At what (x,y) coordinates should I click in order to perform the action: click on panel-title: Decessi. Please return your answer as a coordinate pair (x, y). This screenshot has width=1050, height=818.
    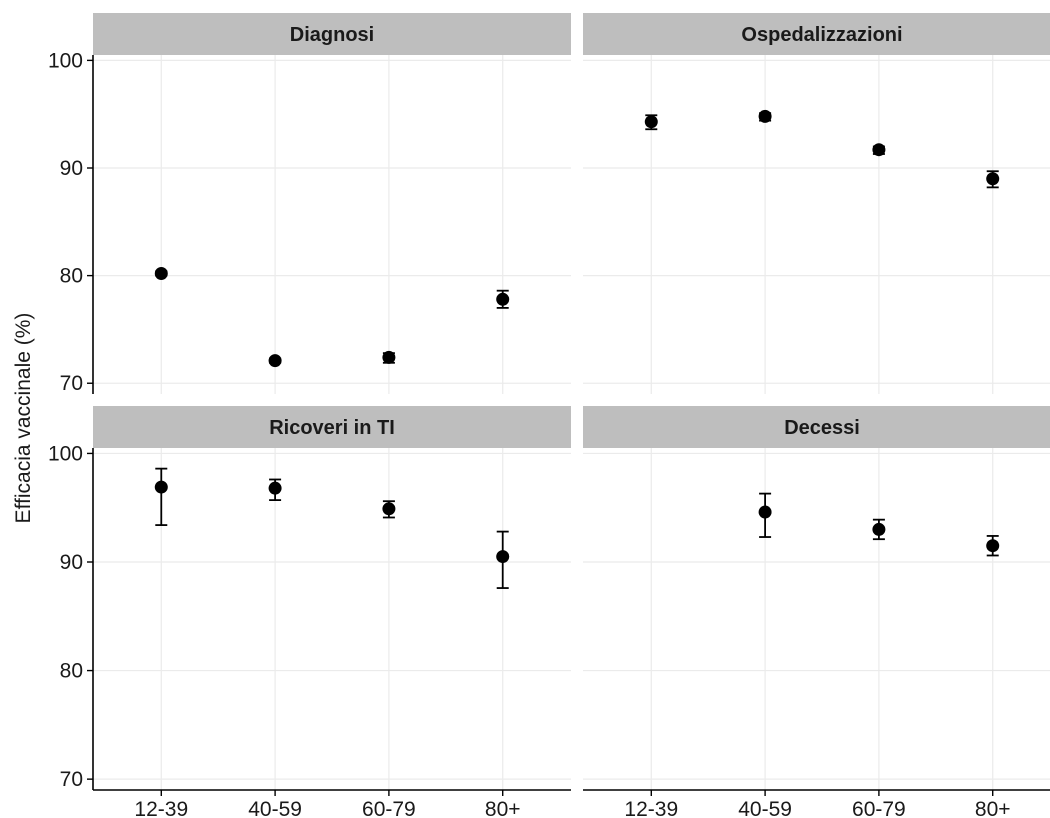
    Looking at the image, I should click on (822, 428).